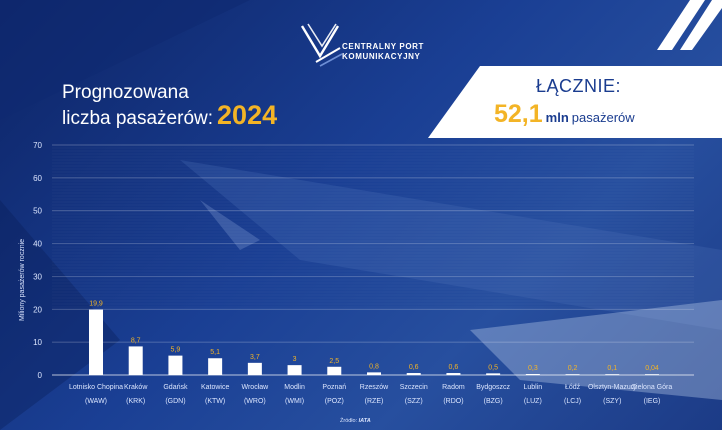 The width and height of the screenshot is (722, 430). I want to click on x-tick-label: Wrocław, so click(255, 387).